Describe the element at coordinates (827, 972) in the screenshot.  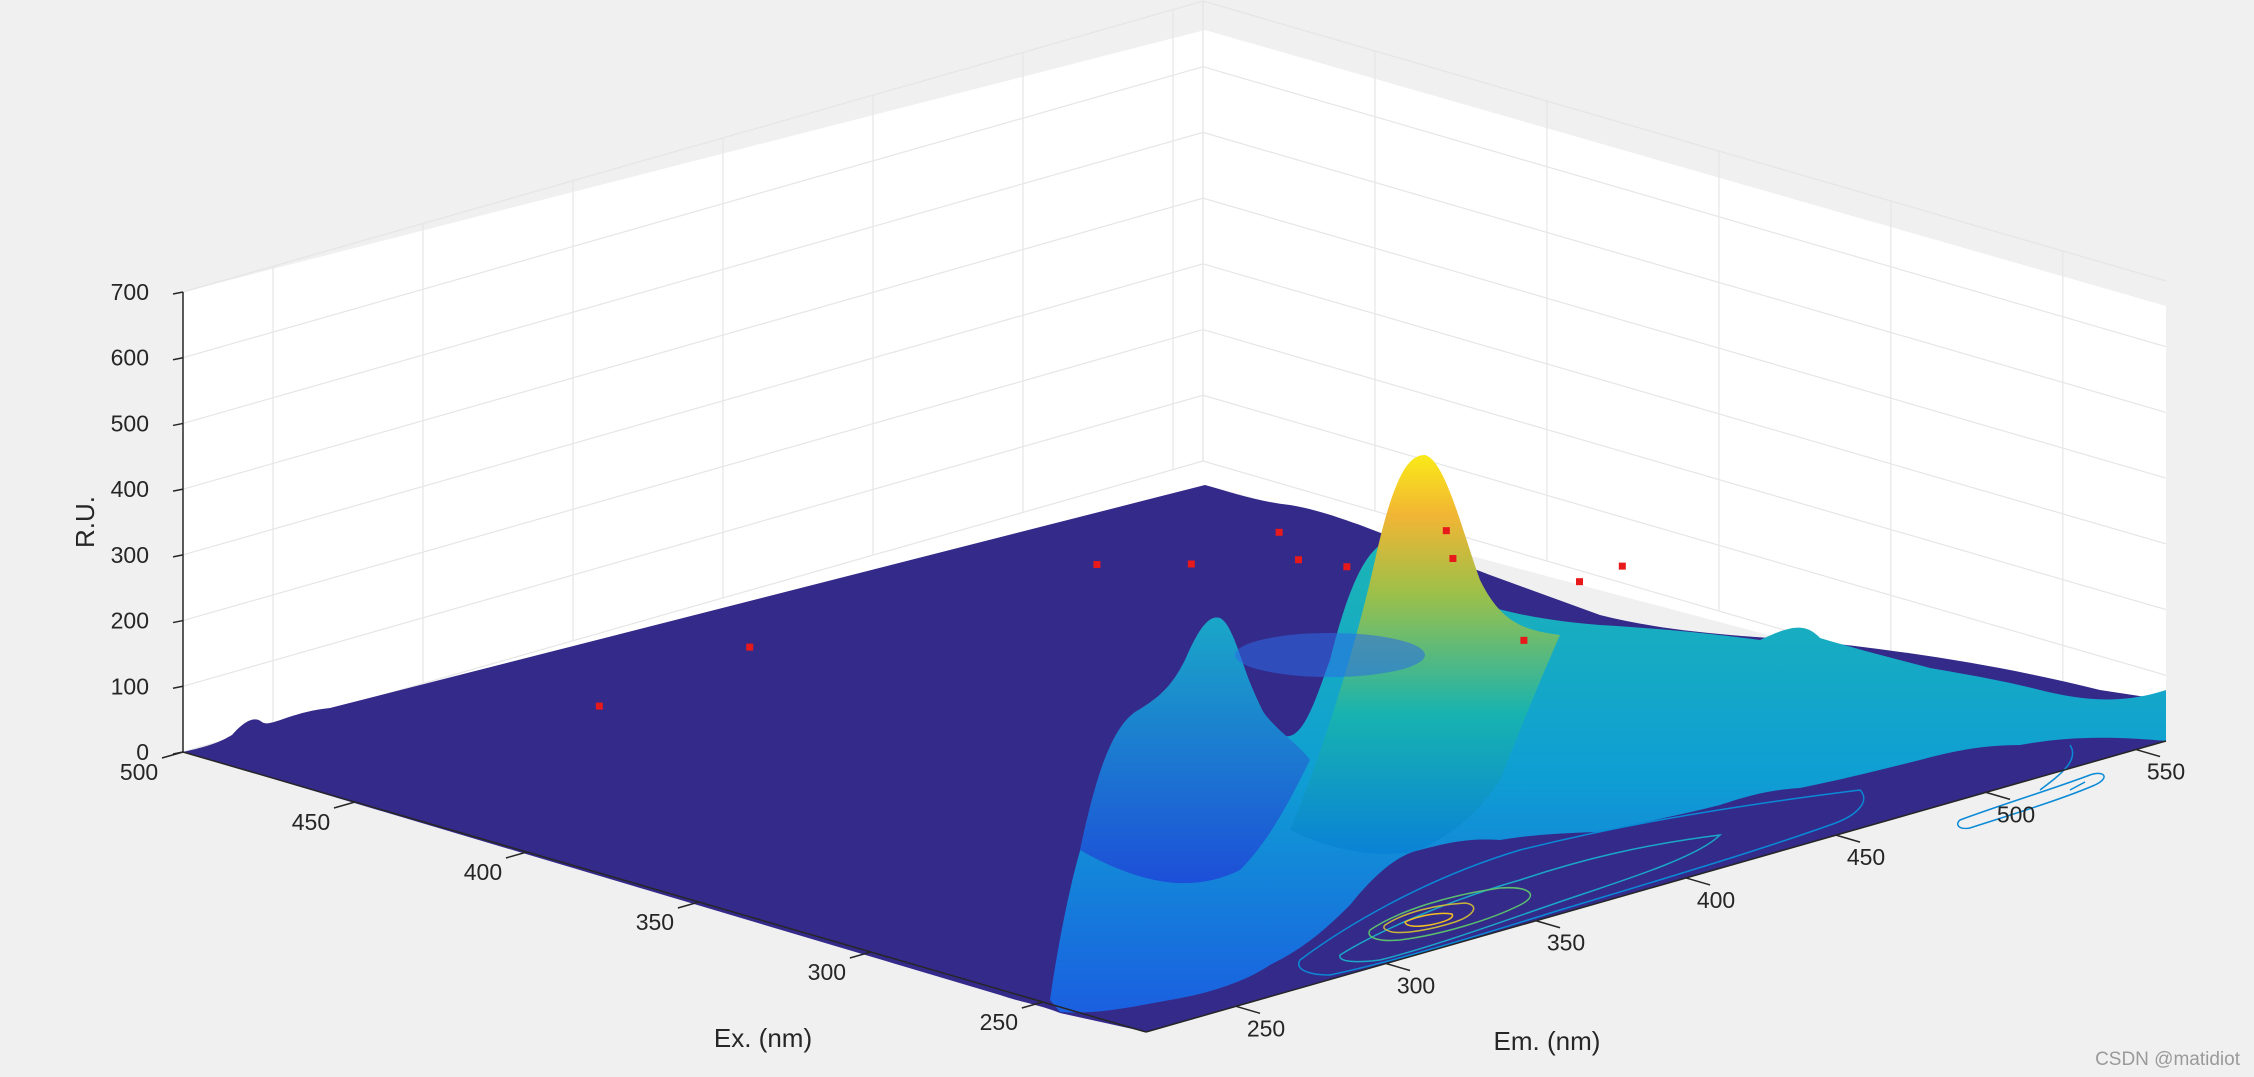
I see `tick-label-y-300: 300` at that location.